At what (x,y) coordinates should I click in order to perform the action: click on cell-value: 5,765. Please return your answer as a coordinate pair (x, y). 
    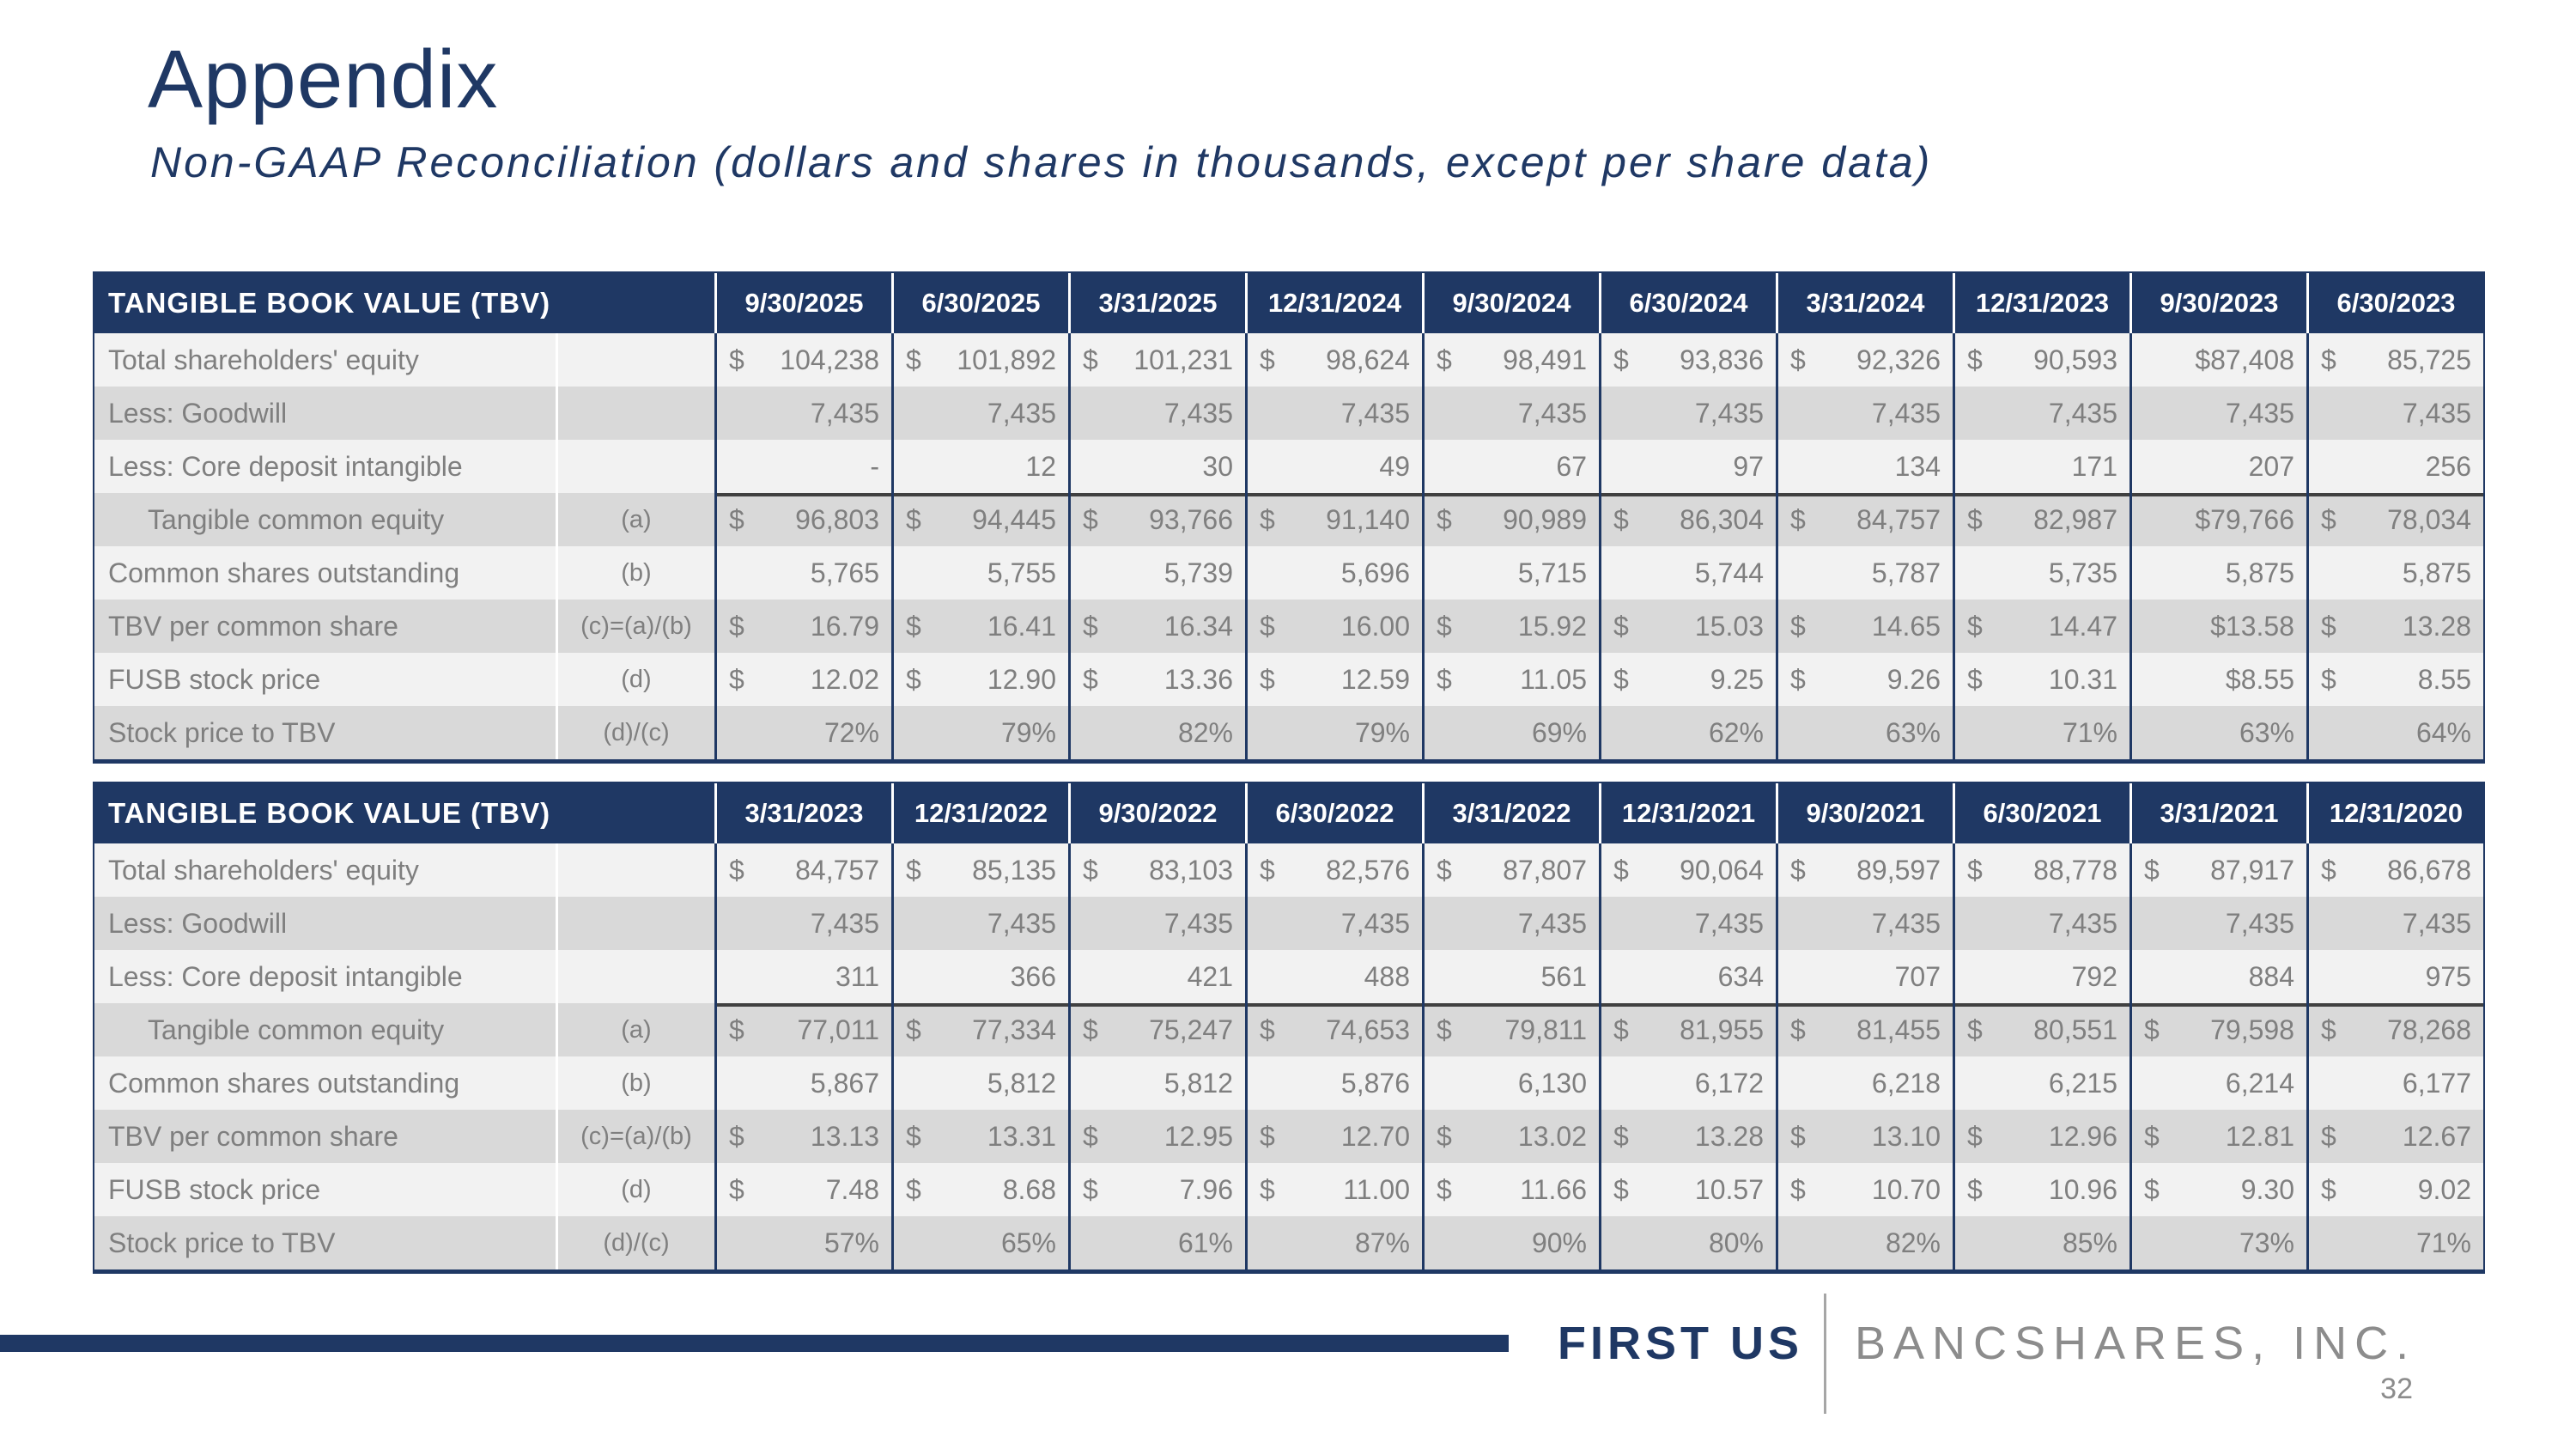
    Looking at the image, I should click on (845, 572).